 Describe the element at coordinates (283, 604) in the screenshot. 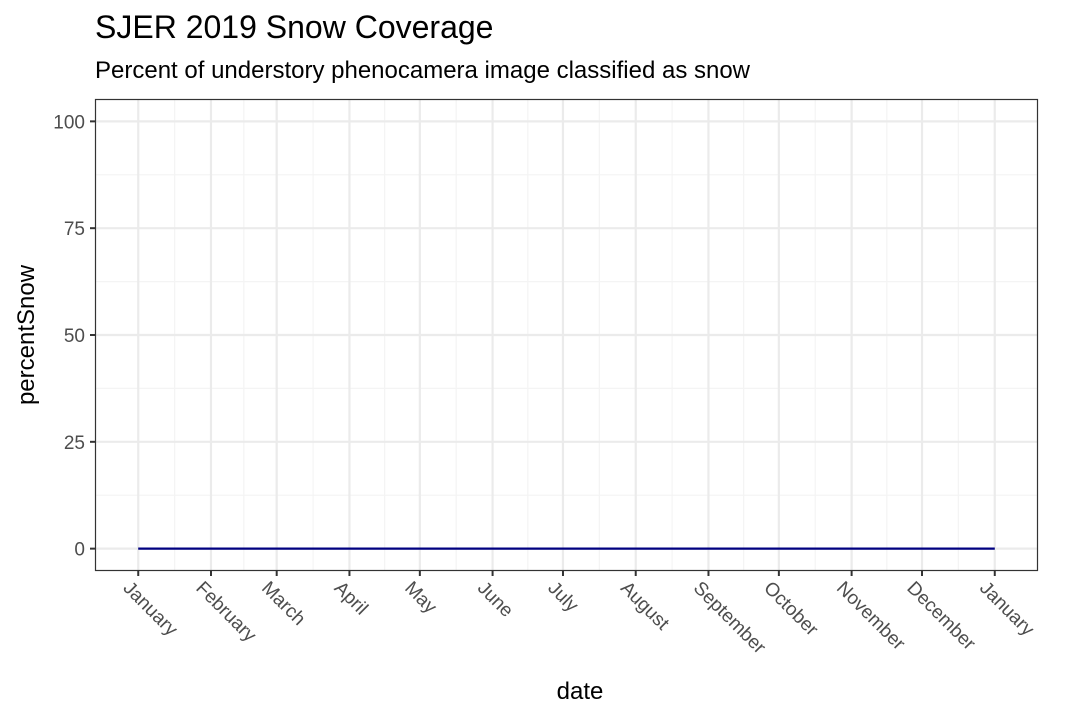

I see `x-tick-label: March` at that location.